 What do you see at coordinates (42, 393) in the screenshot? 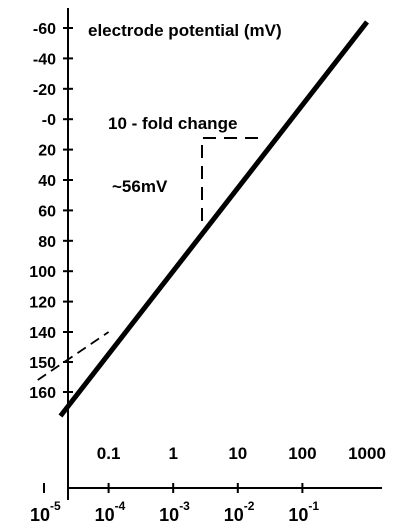
I see `y-tick-label: 160` at bounding box center [42, 393].